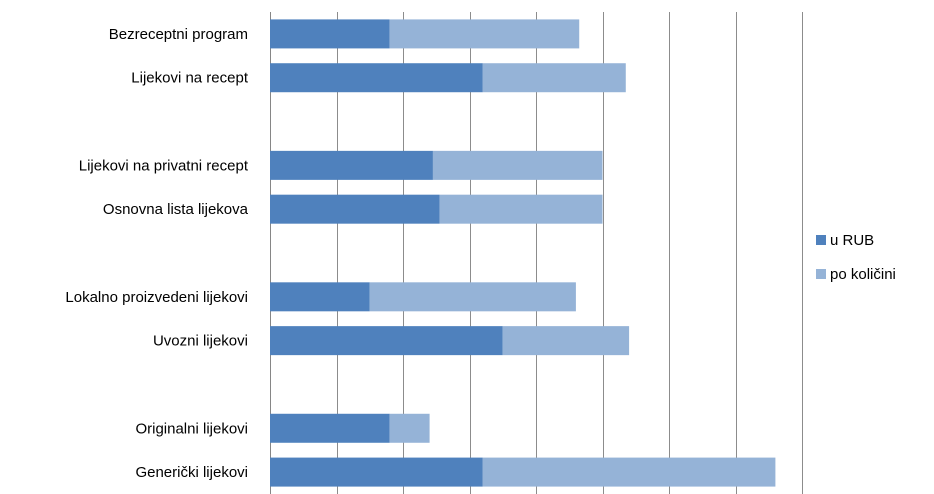  I want to click on category-label: Bezreceptni program, so click(178, 34).